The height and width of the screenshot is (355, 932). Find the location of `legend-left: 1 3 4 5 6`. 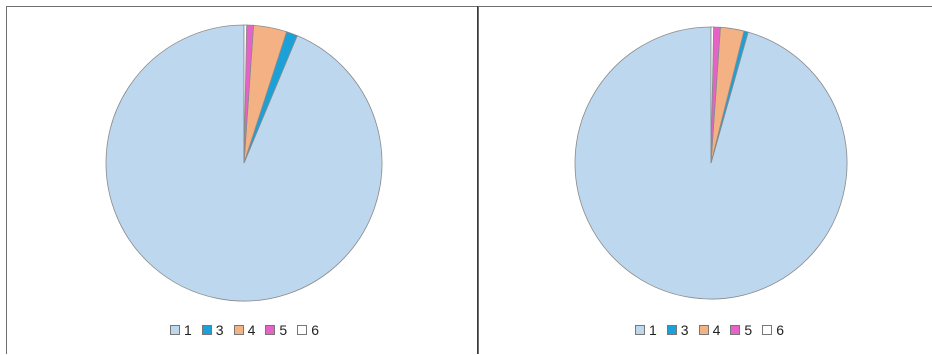

legend-left: 1 3 4 5 6 is located at coordinates (249, 330).